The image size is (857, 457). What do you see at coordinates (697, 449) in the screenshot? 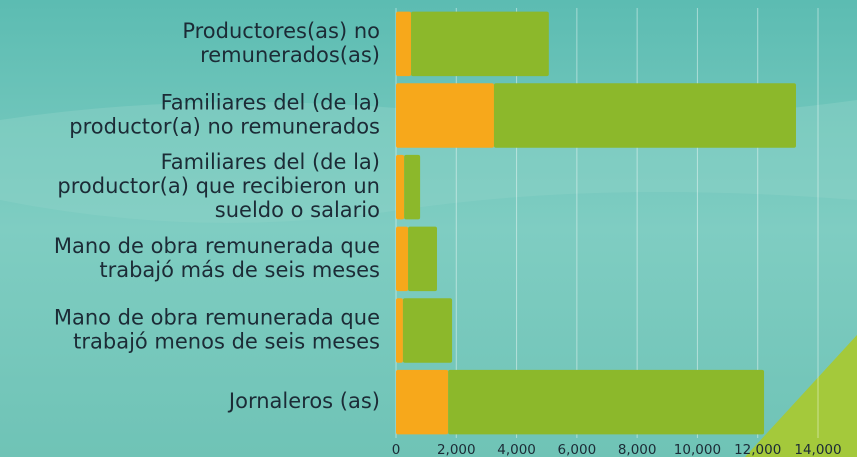
I see `x-tick-label: 10,000` at bounding box center [697, 449].